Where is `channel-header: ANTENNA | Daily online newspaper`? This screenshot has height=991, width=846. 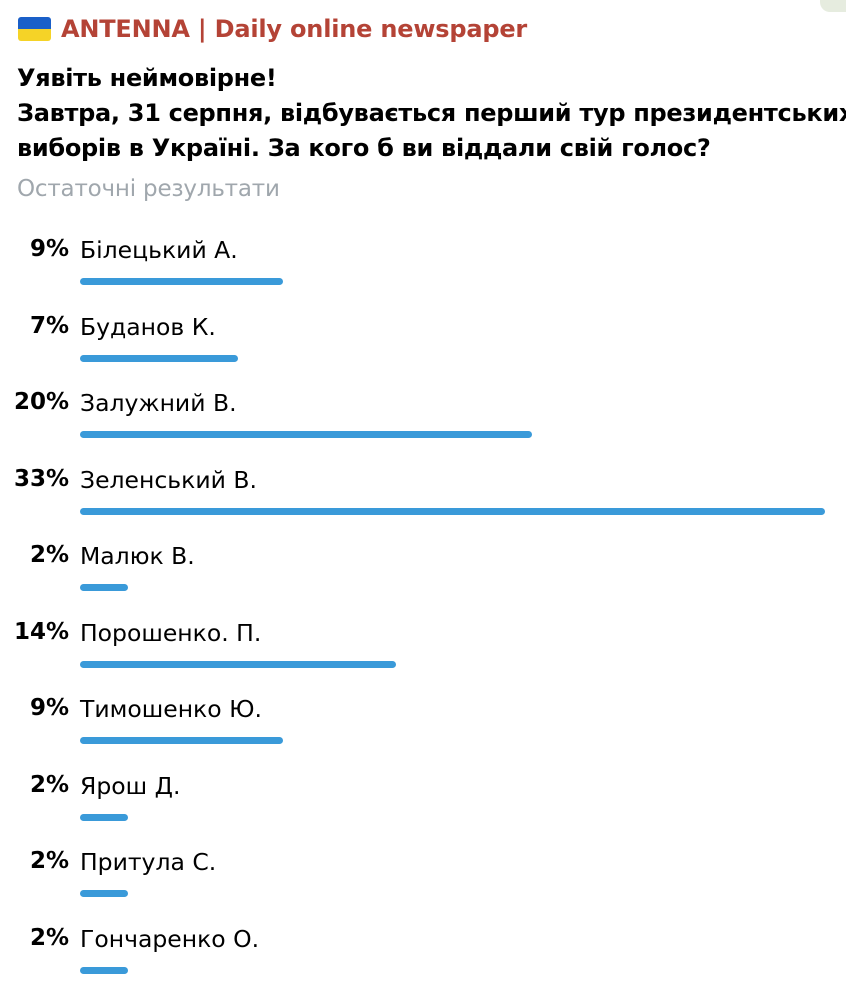
channel-header: ANTENNA | Daily online newspaper is located at coordinates (272, 29).